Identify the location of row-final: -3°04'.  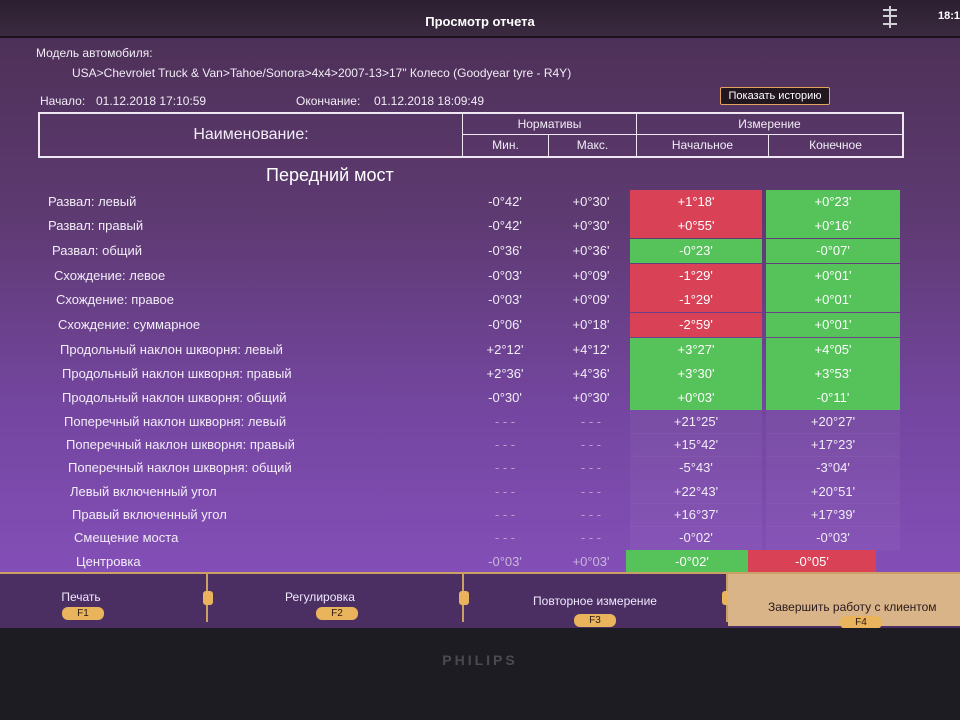
(833, 468).